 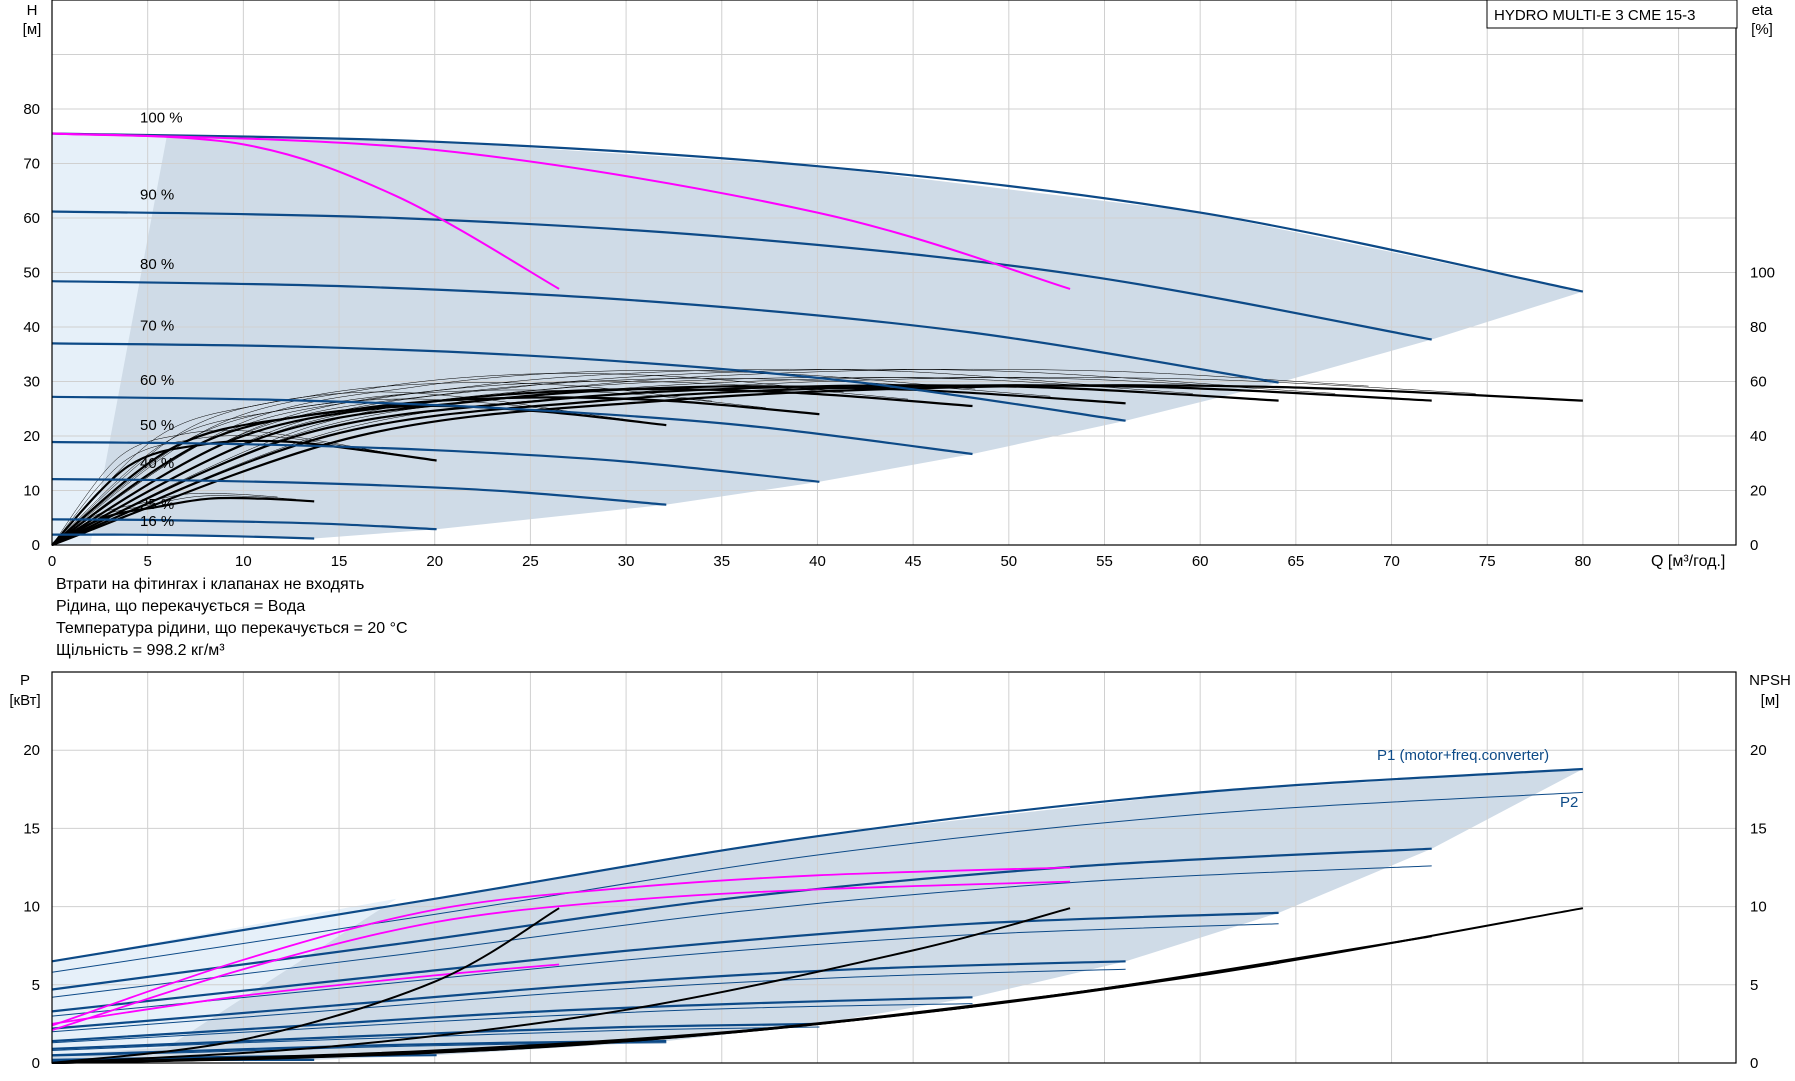 I want to click on h-axis-title: H, so click(x=32, y=10).